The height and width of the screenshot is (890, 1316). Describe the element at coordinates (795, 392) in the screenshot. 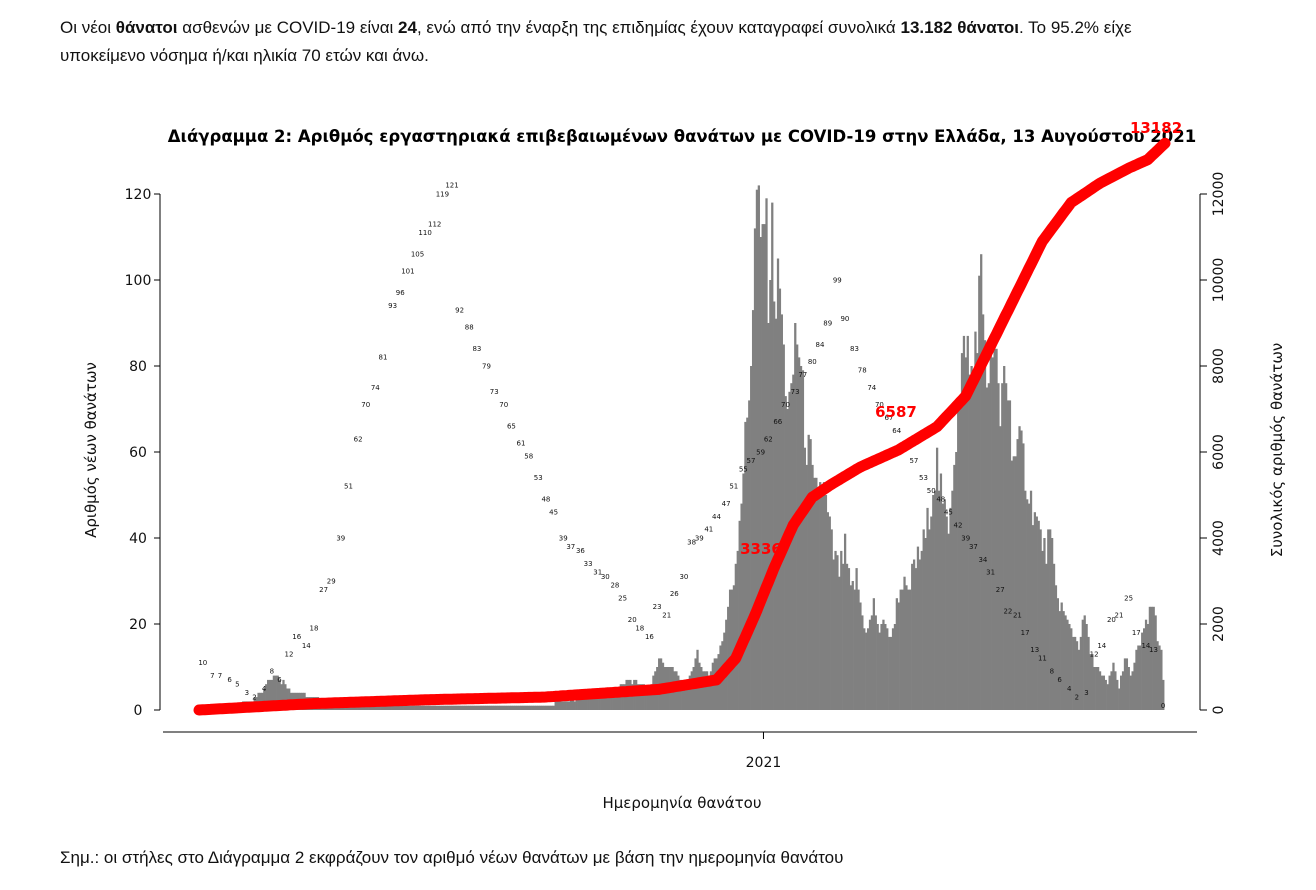

I see `bar-value-label: 73` at that location.